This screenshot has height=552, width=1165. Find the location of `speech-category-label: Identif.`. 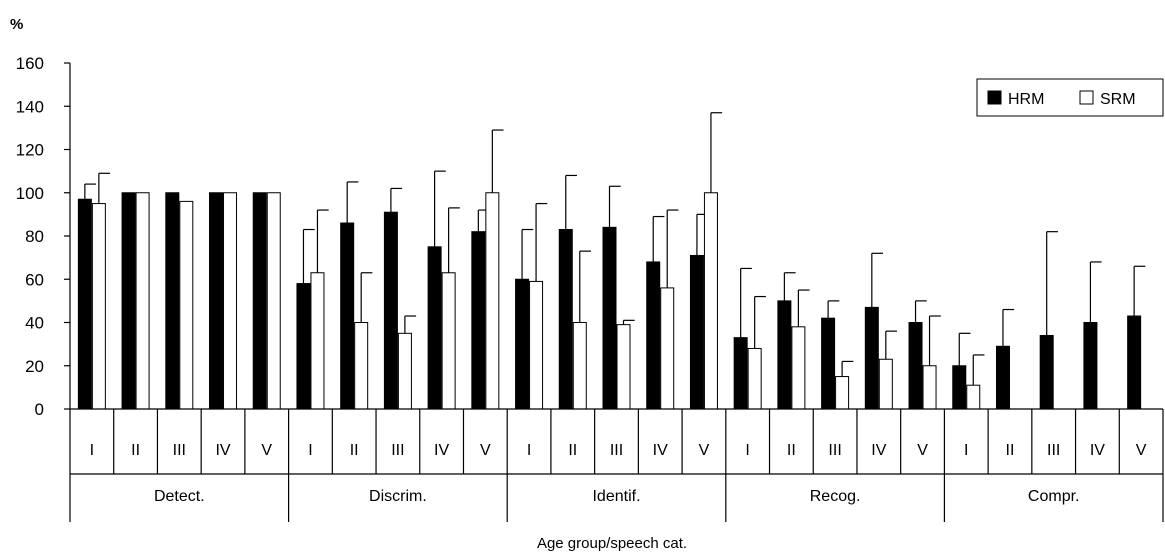

speech-category-label: Identif. is located at coordinates (616, 496).